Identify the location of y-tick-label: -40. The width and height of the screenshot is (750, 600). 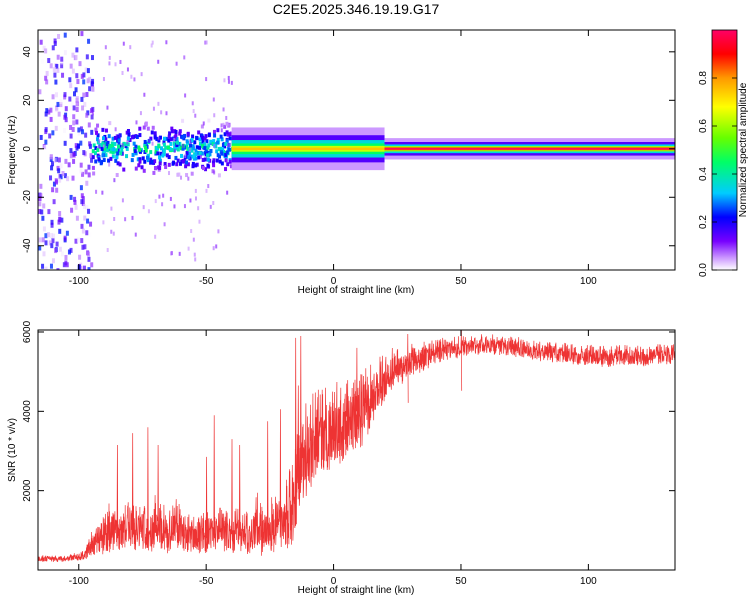
(27, 245).